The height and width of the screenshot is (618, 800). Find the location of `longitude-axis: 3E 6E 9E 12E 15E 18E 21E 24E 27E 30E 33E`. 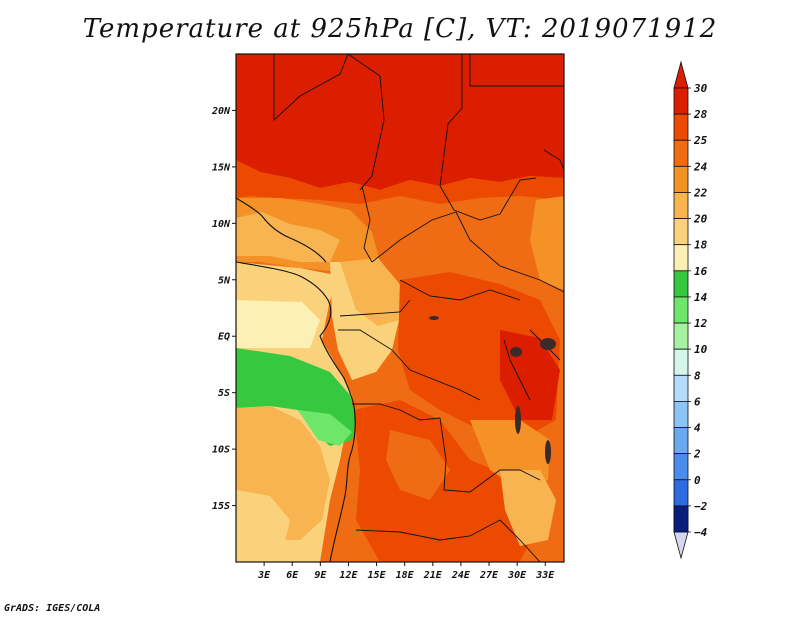

longitude-axis: 3E 6E 9E 12E 15E 18E 21E 24E 27E 30E 33E is located at coordinates (406, 571).